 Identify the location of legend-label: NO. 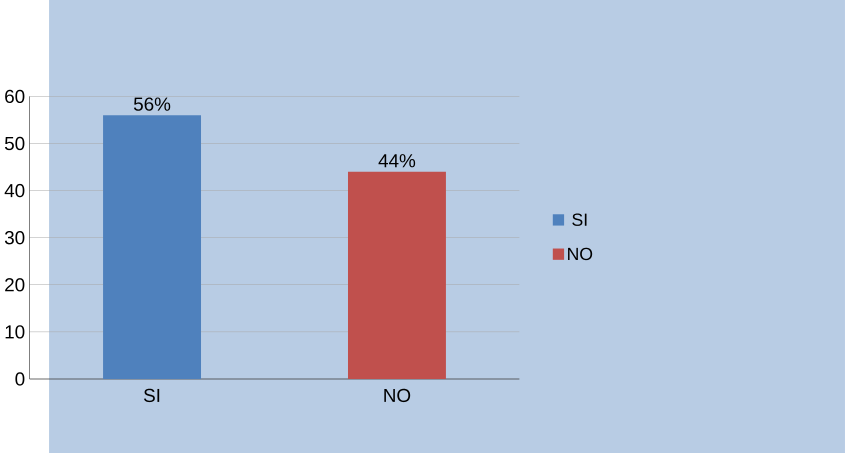
(580, 254).